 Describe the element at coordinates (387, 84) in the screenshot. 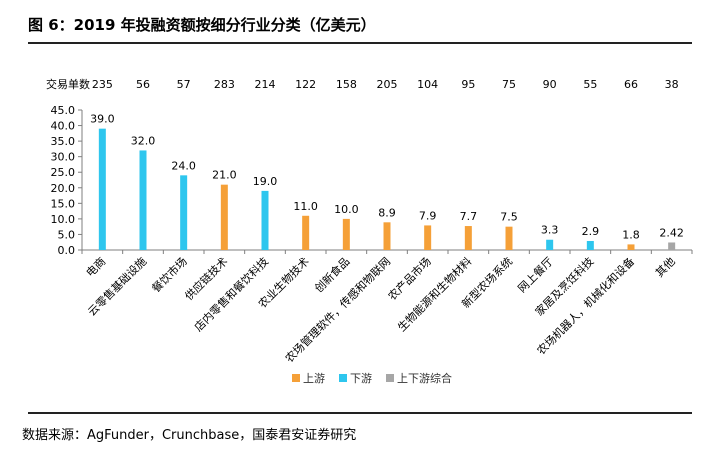

I see `deal-count: 205` at that location.